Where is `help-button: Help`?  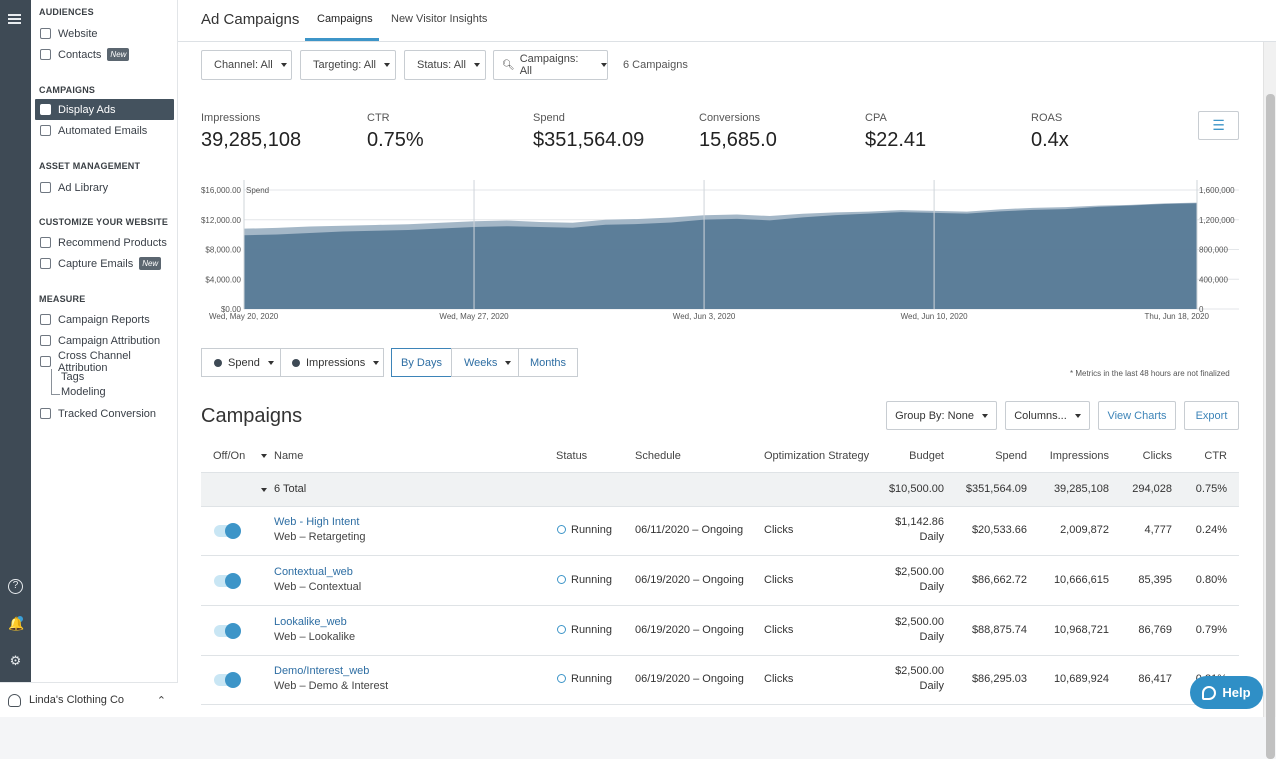
help-button: Help is located at coordinates (1226, 692).